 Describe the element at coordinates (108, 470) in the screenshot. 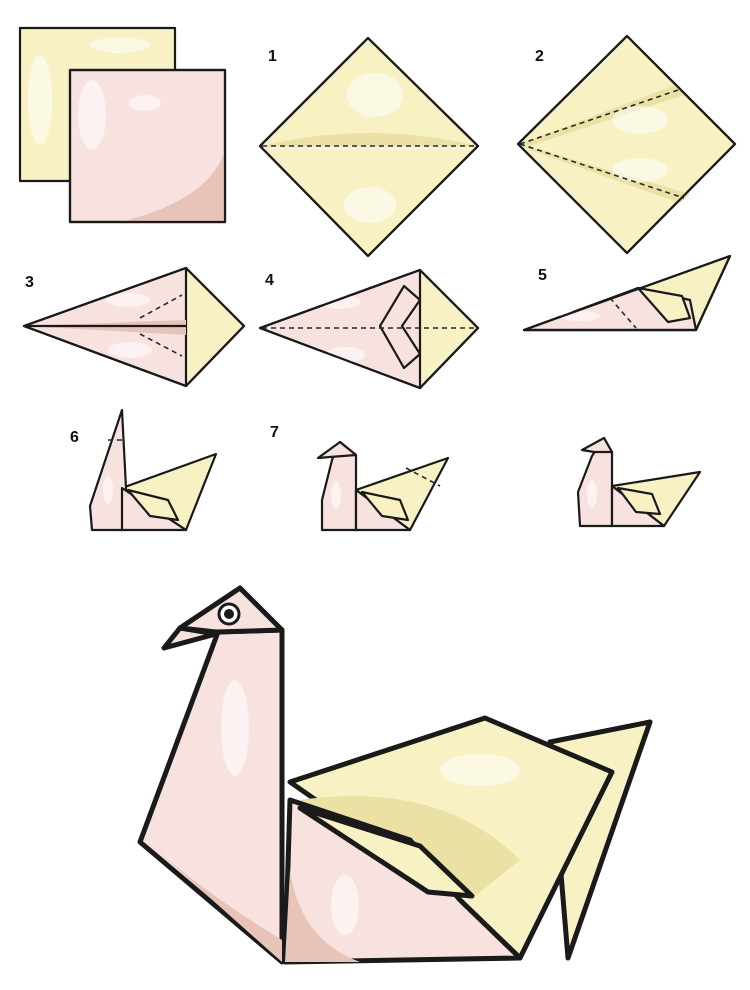

I see `step-6-neck` at that location.